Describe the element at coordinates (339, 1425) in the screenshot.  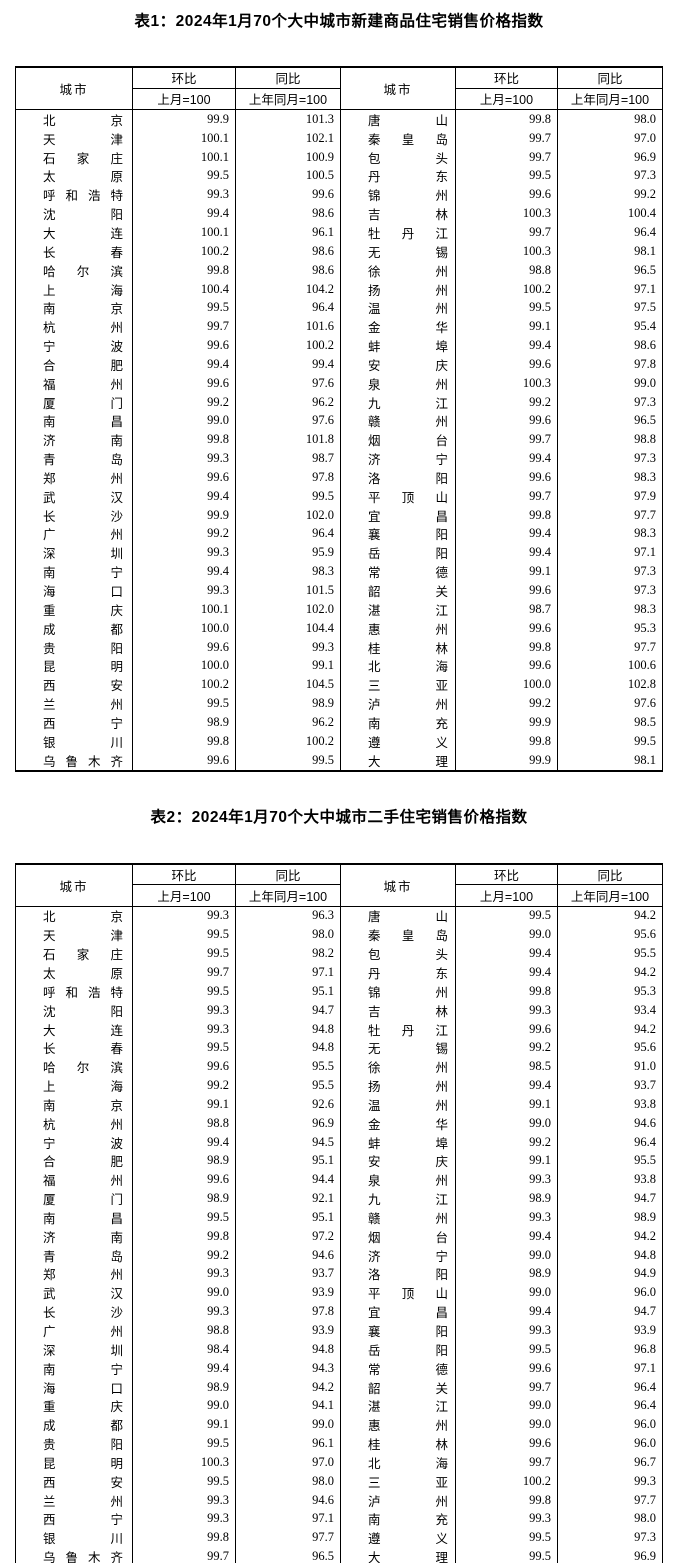
I see `table-row: 成都 99.1 99.0 惠州 99.0 96.0` at that location.